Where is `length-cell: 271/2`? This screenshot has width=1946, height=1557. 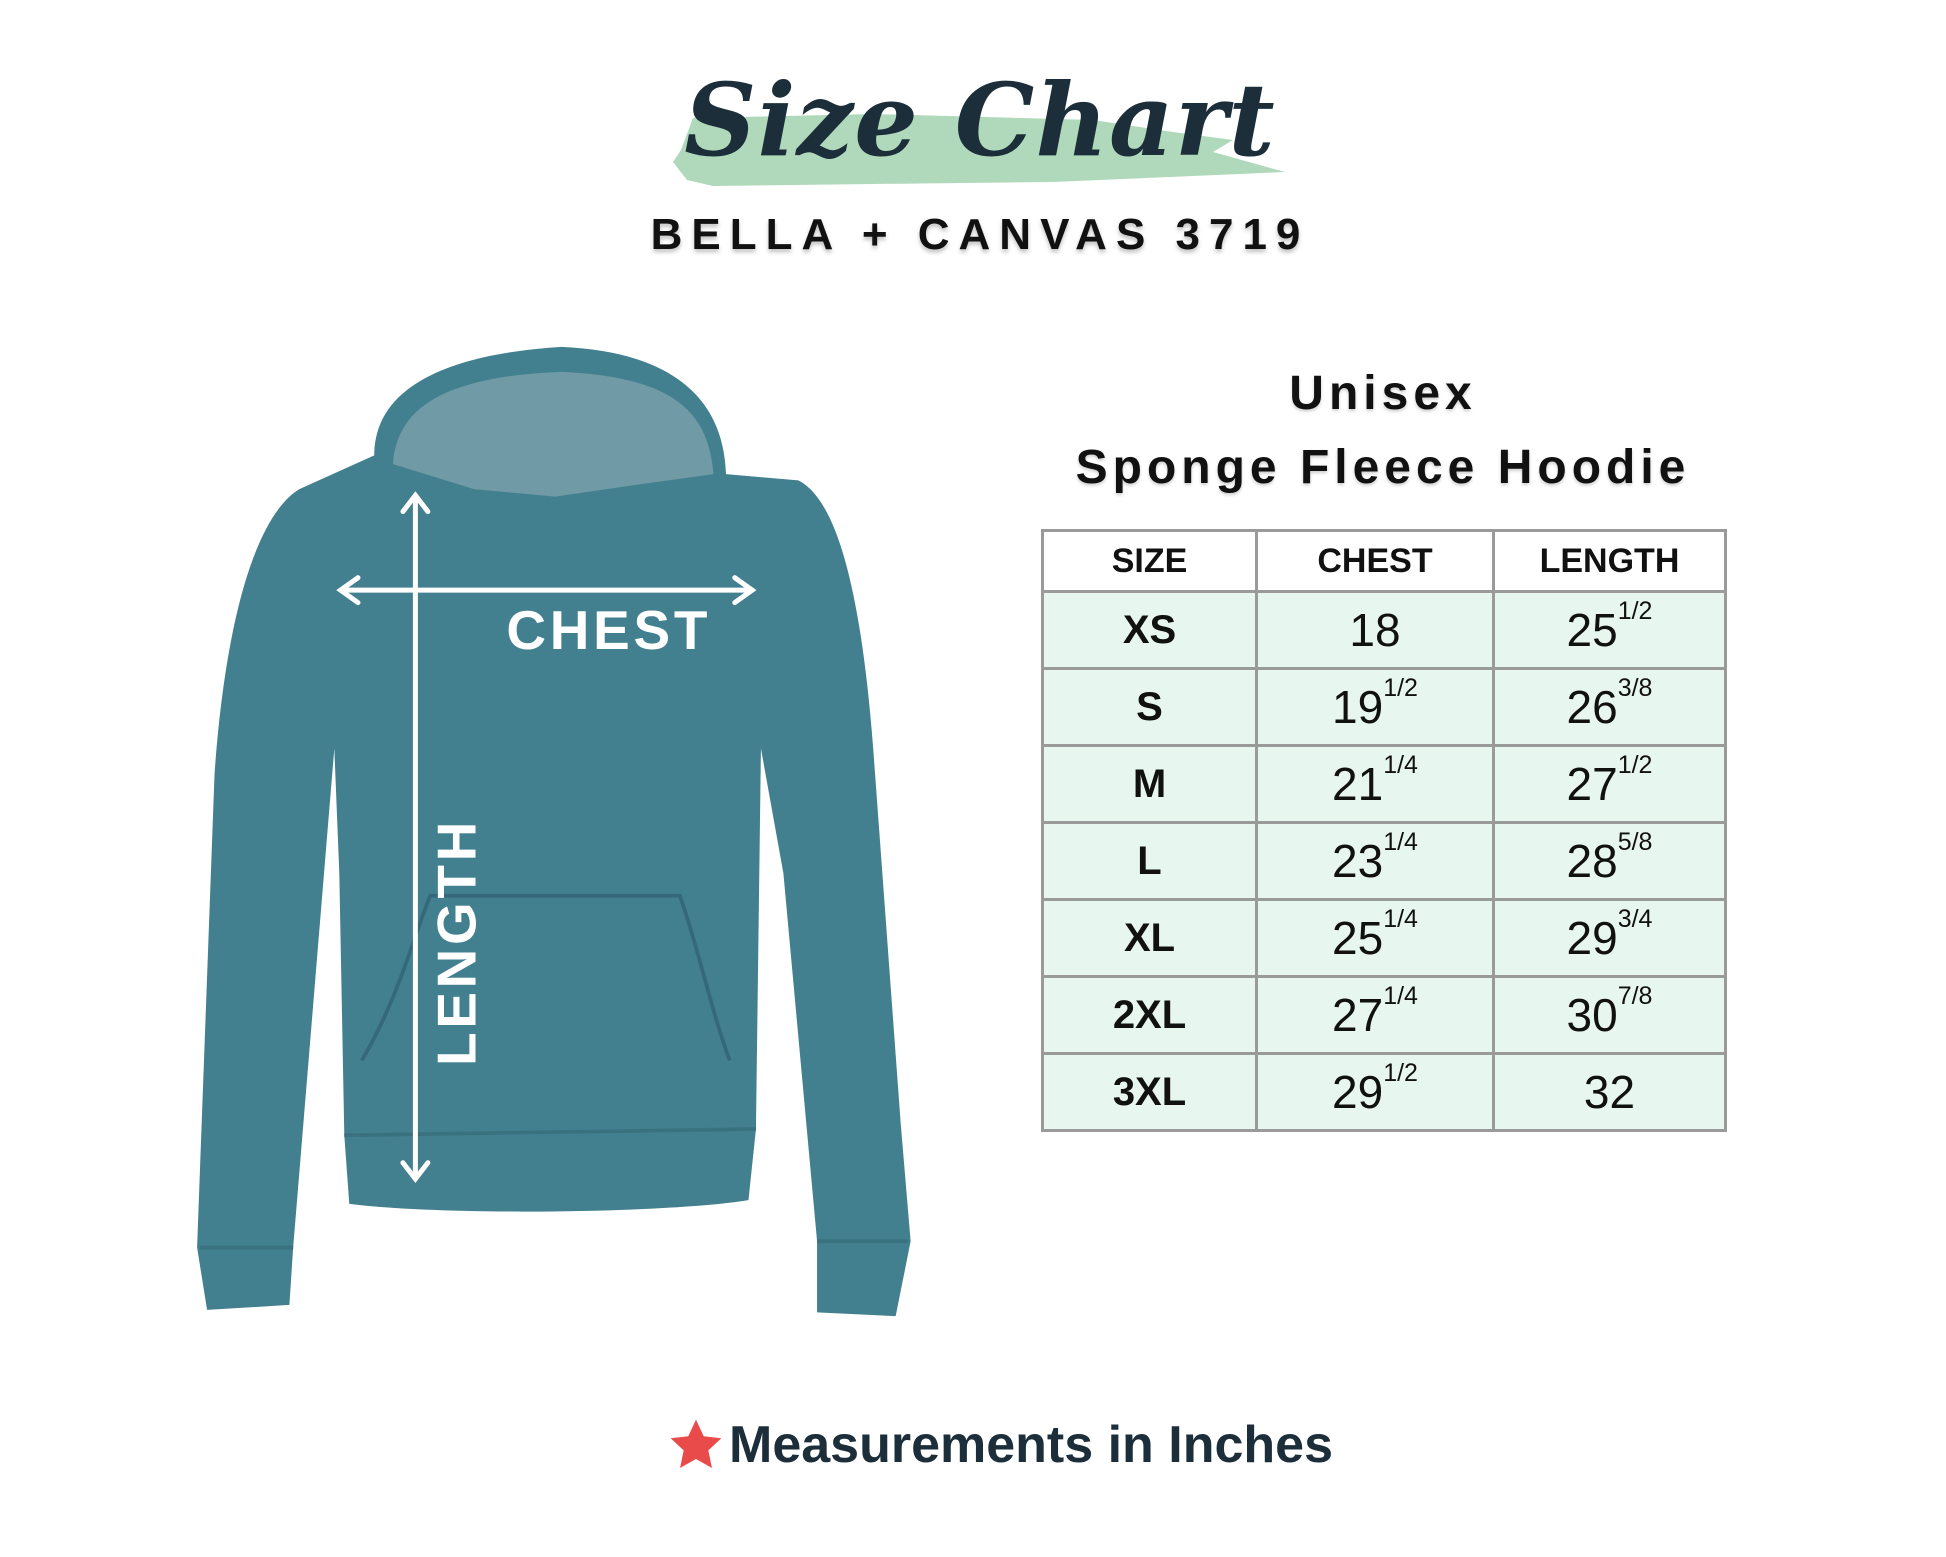
length-cell: 271/2 is located at coordinates (1609, 784).